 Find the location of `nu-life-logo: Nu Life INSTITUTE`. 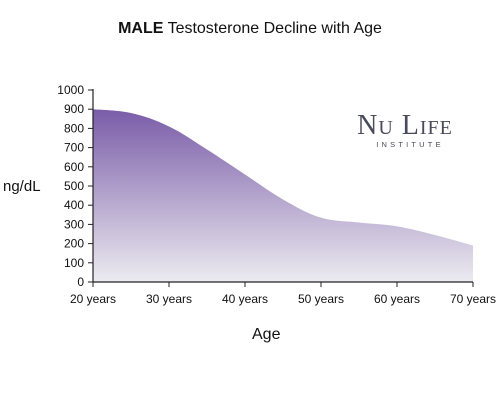

nu-life-logo: Nu Life INSTITUTE is located at coordinates (405, 131).